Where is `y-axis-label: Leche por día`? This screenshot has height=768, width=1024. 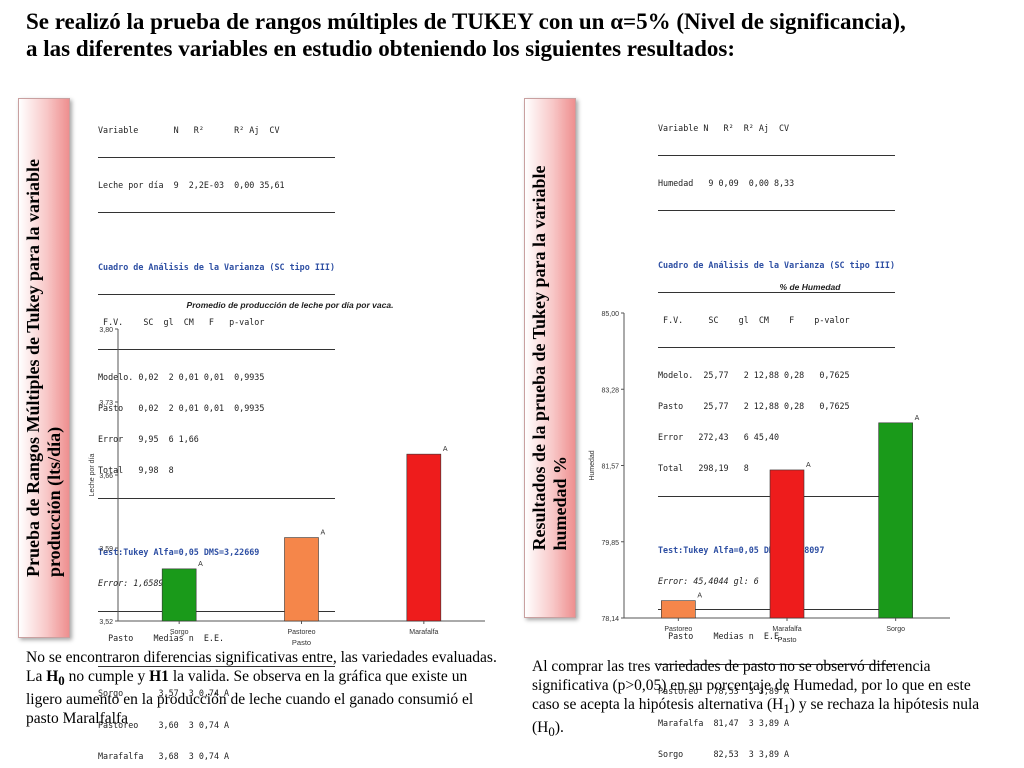 y-axis-label: Leche por día is located at coordinates (92, 474).